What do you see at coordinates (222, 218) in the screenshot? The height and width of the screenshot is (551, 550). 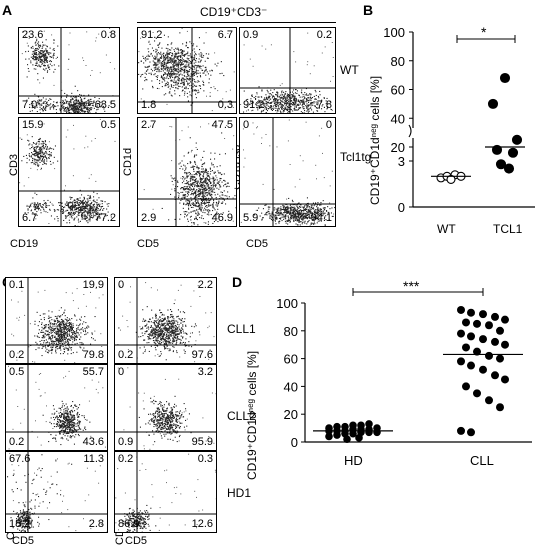 I see `quadrant-value-br: 46.9` at bounding box center [222, 218].